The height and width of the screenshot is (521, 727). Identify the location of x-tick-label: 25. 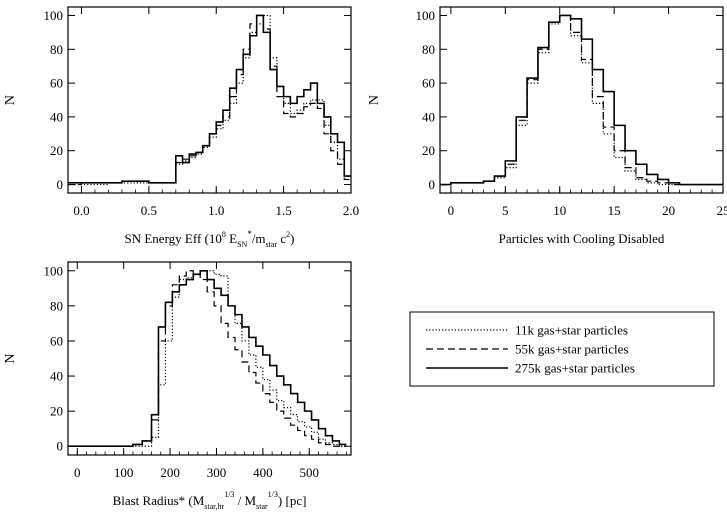
(722, 210).